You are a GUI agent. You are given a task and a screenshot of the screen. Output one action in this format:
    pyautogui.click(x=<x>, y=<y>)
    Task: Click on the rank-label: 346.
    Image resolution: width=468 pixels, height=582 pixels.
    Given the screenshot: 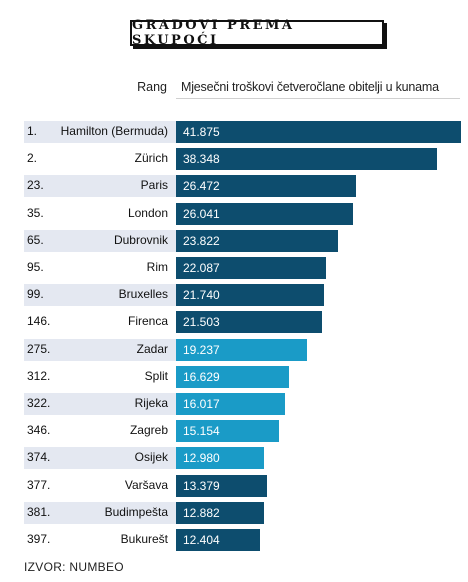 What is the action you would take?
    pyautogui.click(x=39, y=430)
    